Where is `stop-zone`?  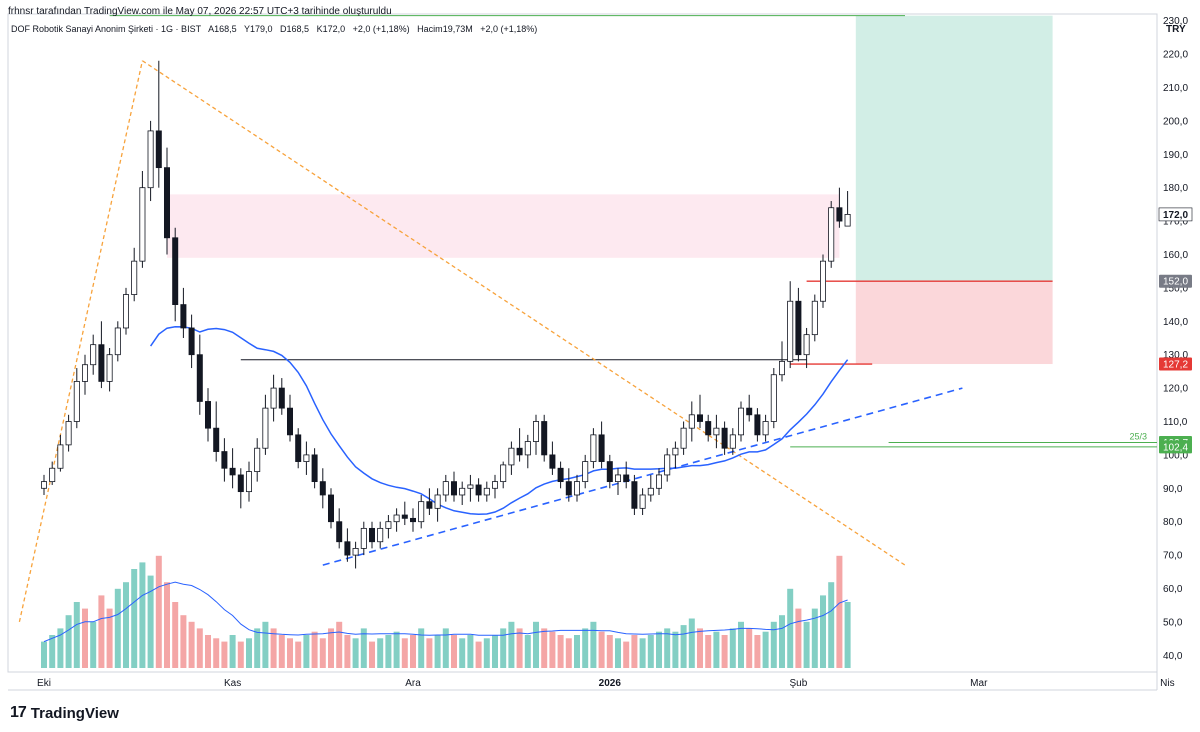
stop-zone is located at coordinates (954, 323).